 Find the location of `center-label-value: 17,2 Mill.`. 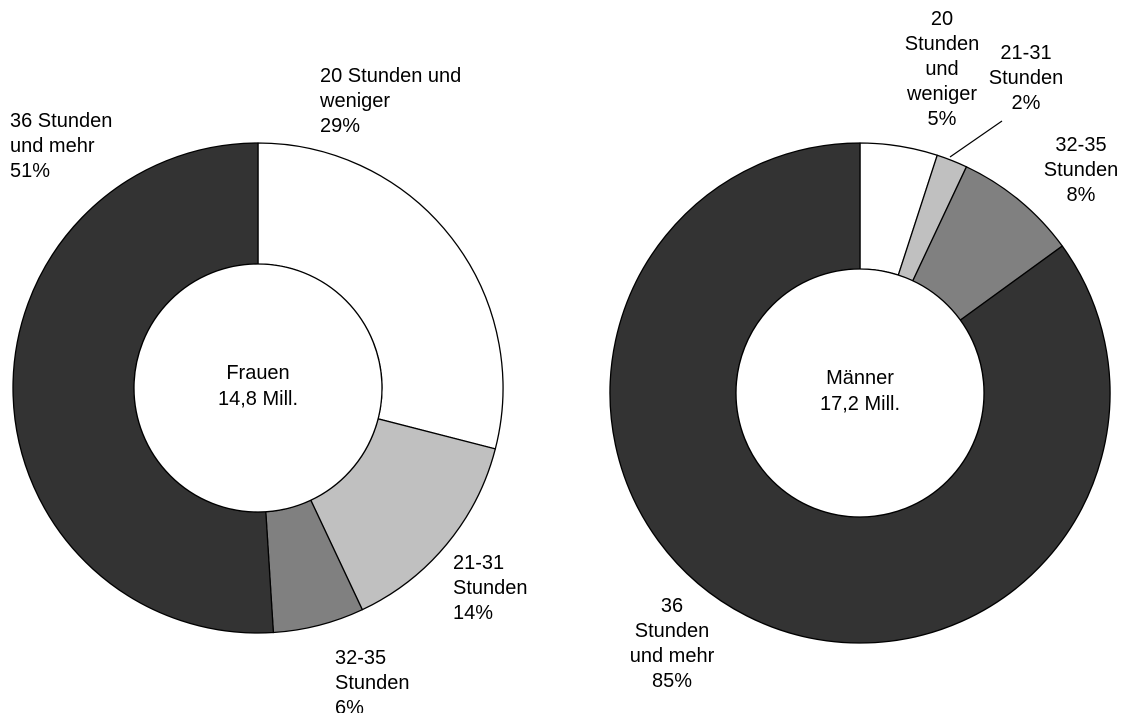

center-label-value: 17,2 Mill. is located at coordinates (860, 404).